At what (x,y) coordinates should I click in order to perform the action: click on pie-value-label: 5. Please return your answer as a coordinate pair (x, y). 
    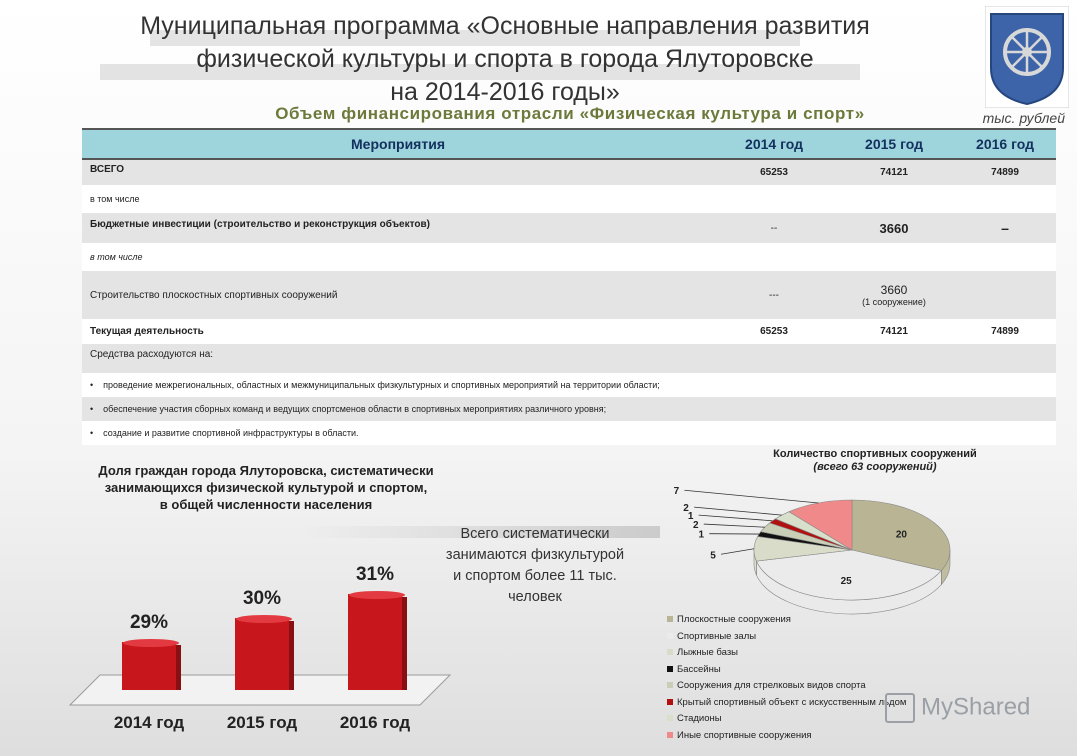
    Looking at the image, I should click on (713, 555).